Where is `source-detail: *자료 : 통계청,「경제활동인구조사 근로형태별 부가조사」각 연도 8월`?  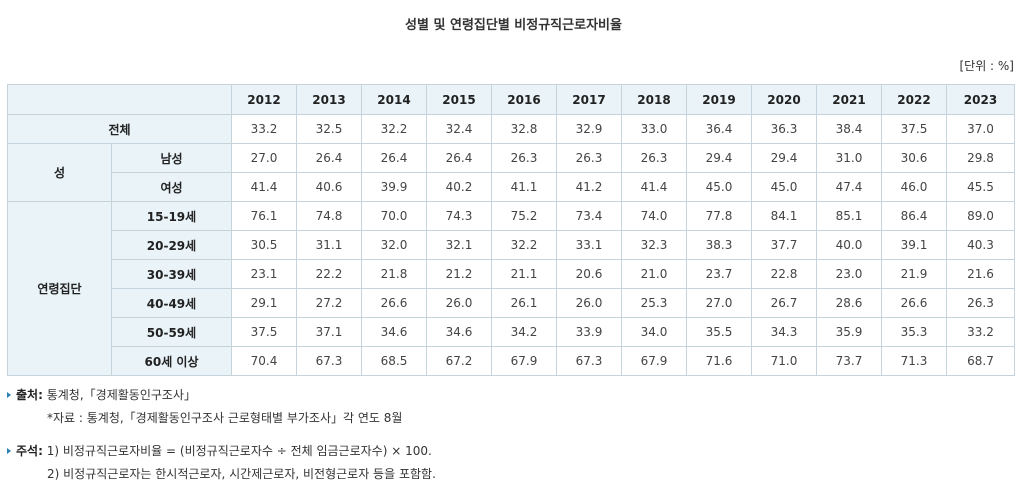
source-detail: *자료 : 통계청,「경제활동인구조사 근로형태별 부가조사」각 연도 8월 is located at coordinates (225, 418).